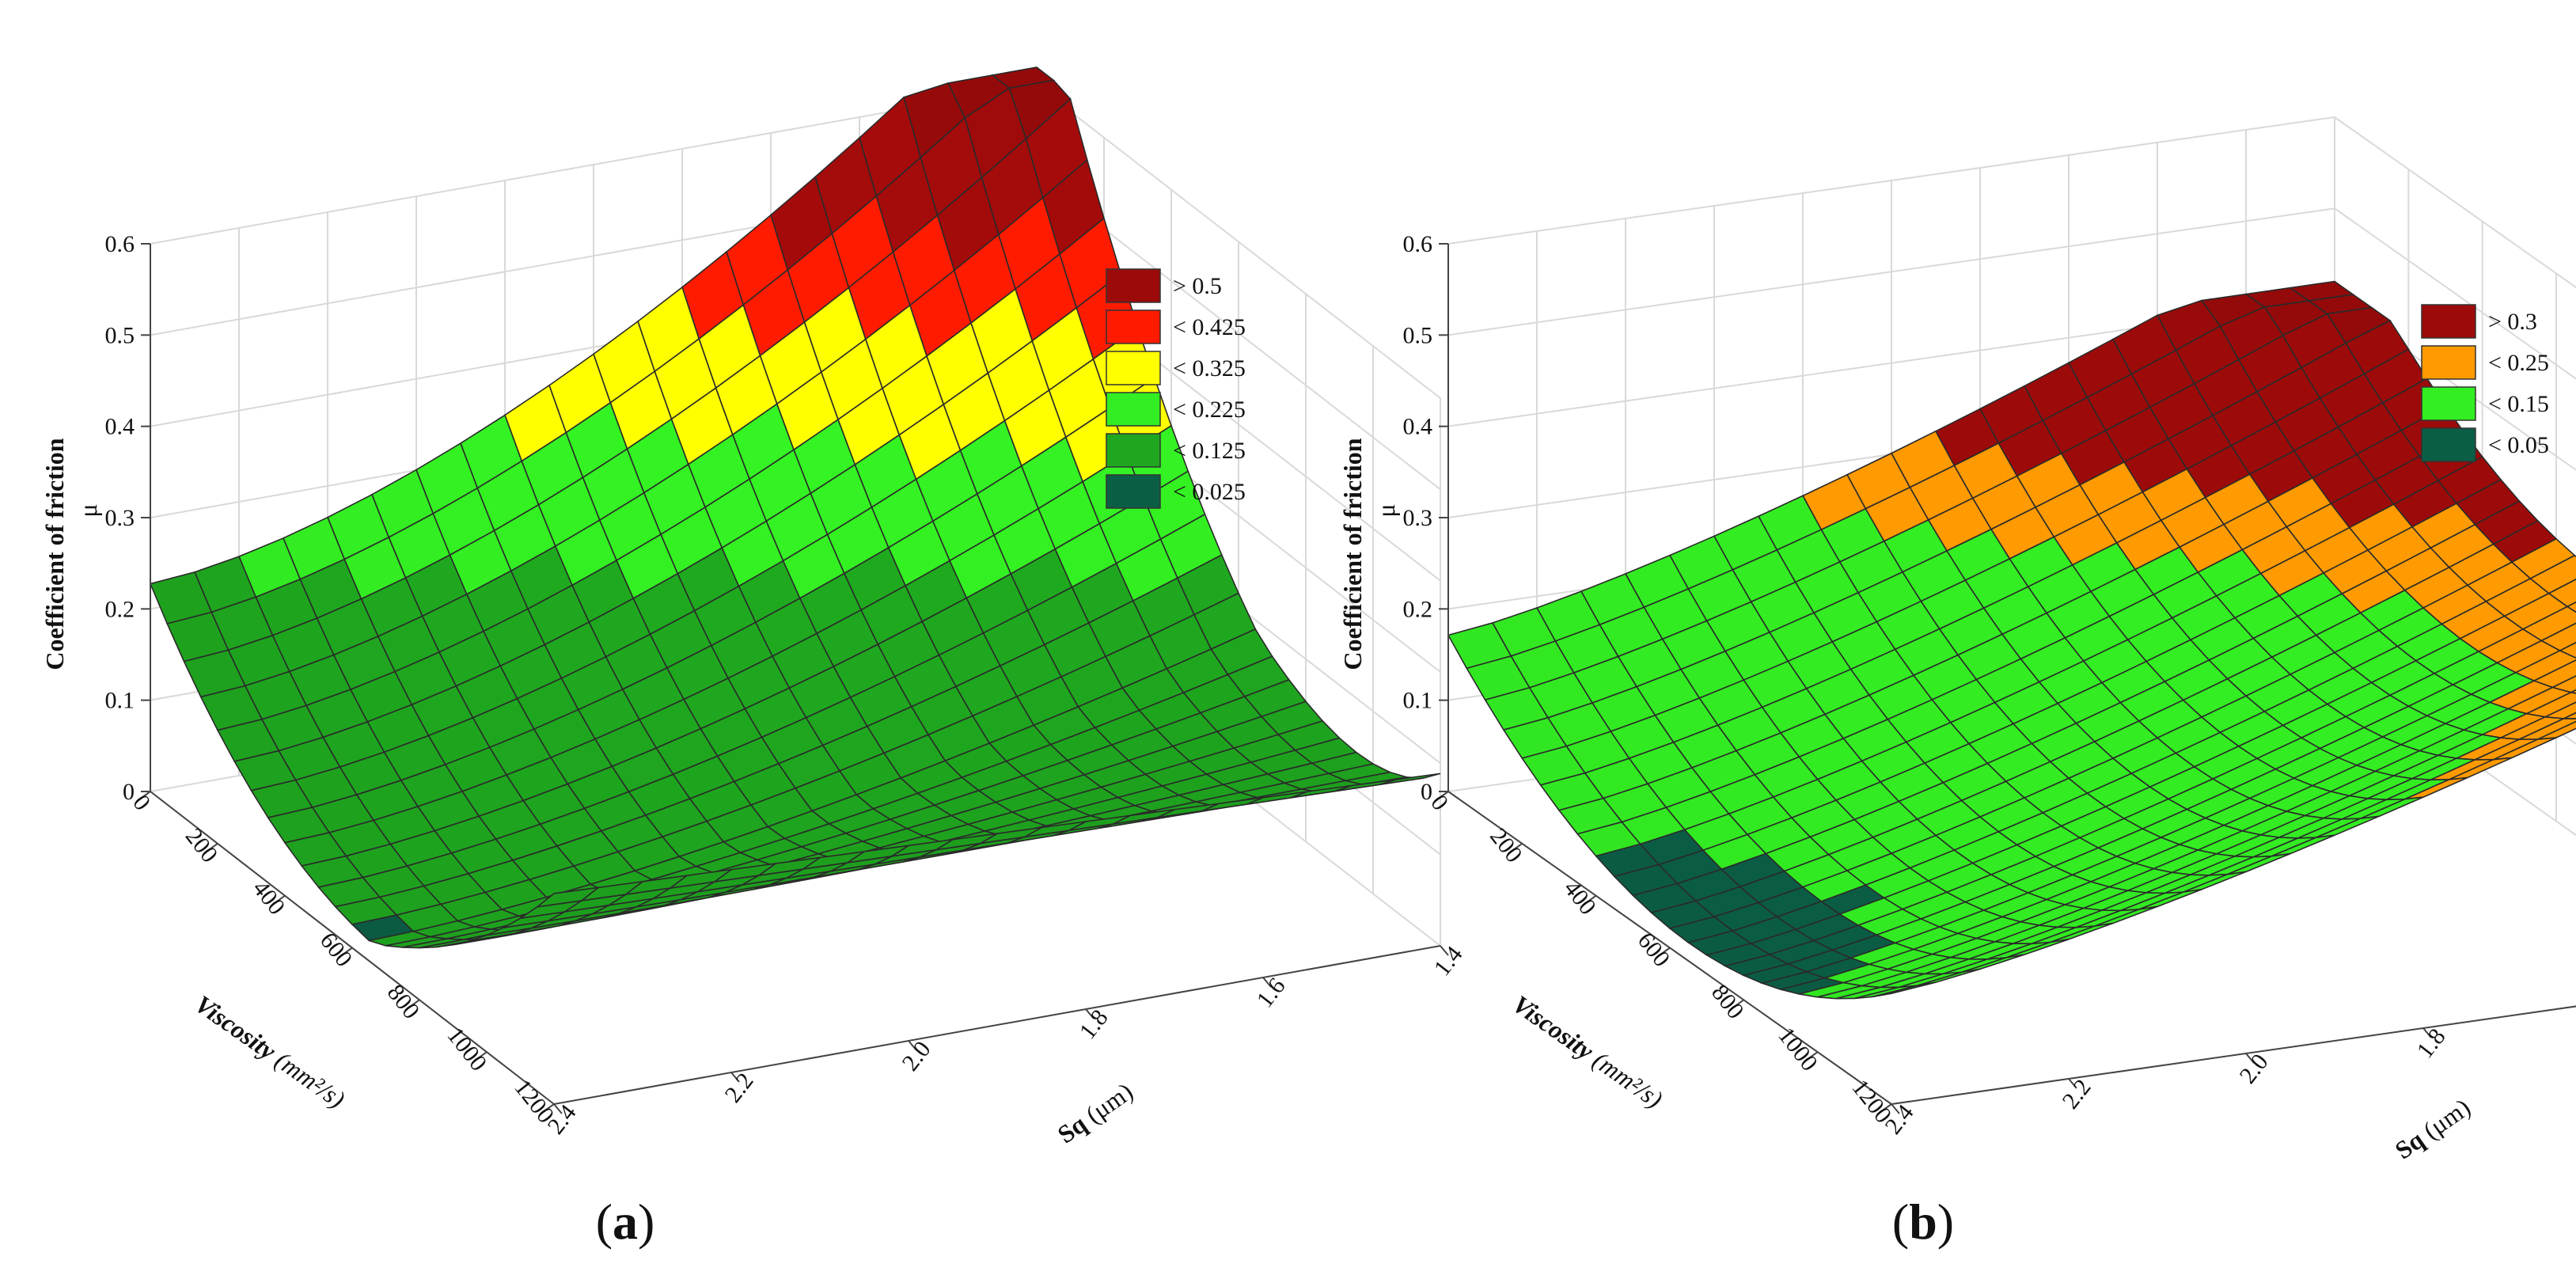 This screenshot has width=2576, height=1264. I want to click on panel-label: (a), so click(625, 1222).